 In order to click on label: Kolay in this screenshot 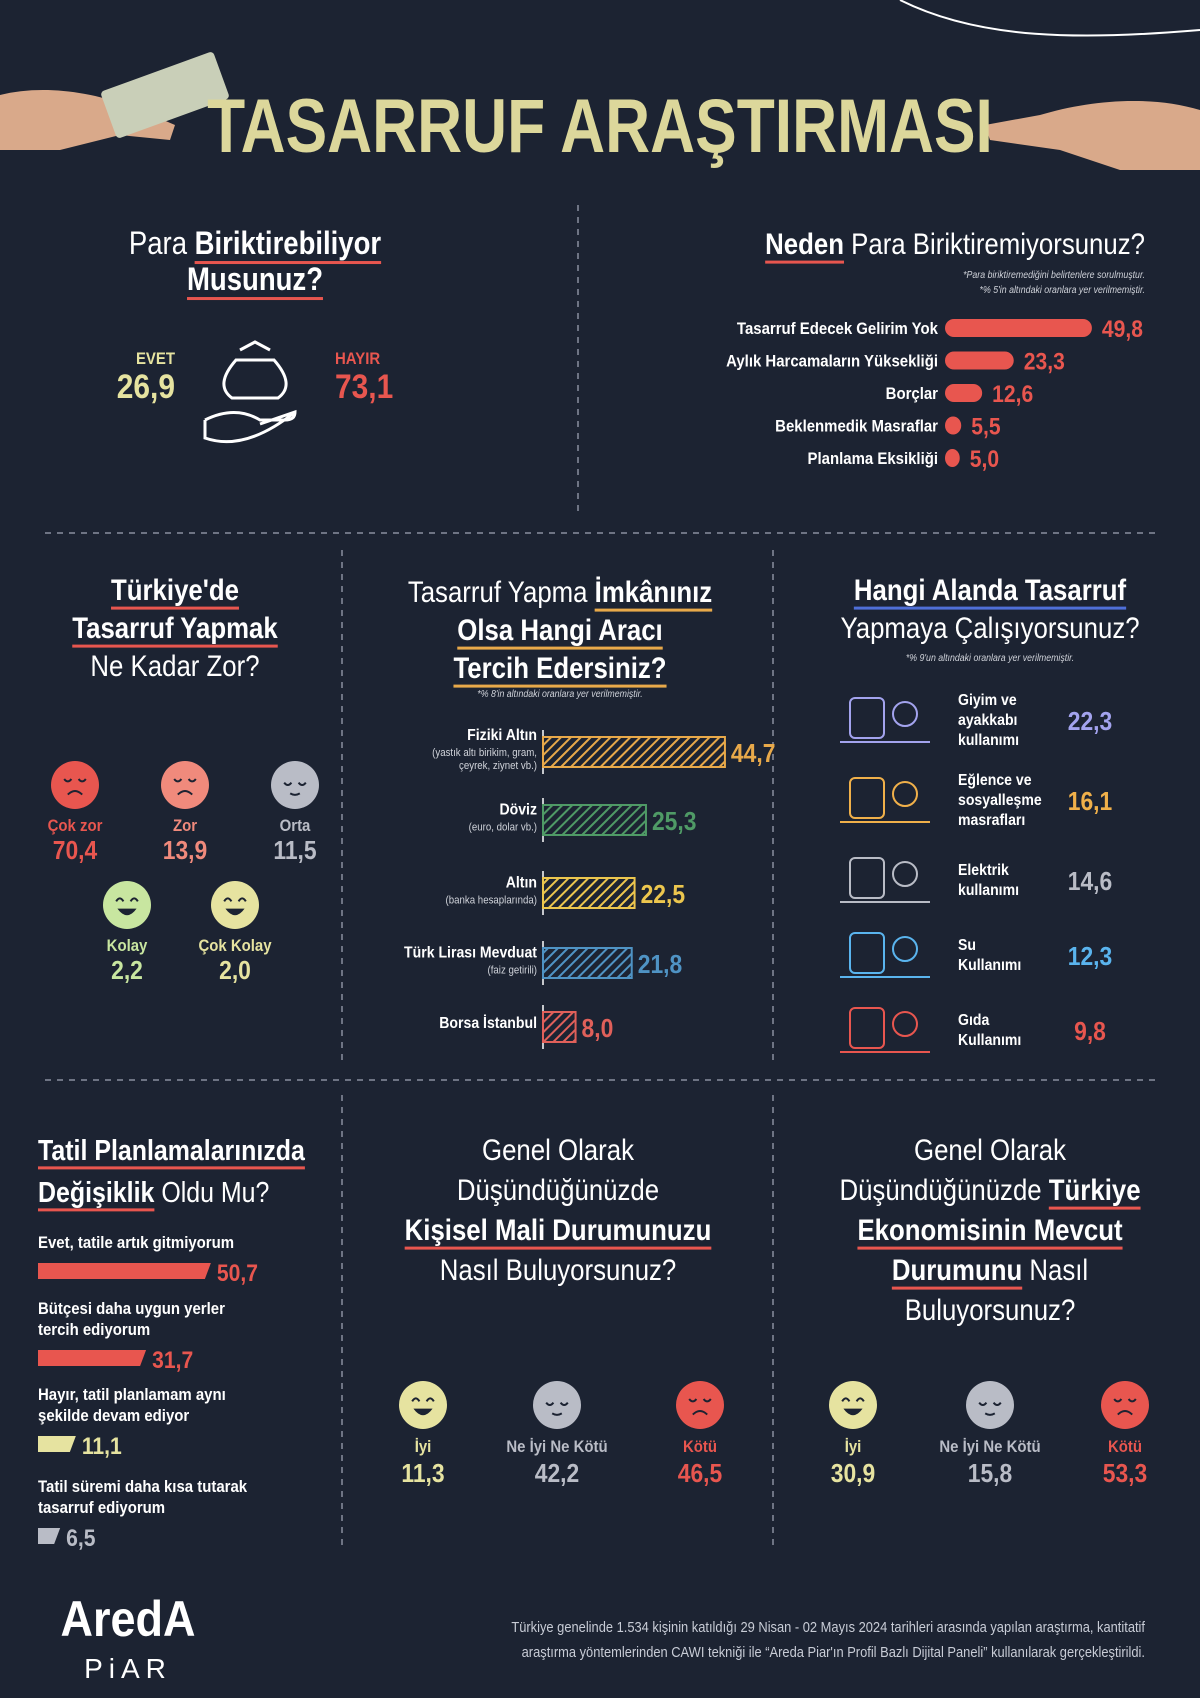, I will do `click(127, 946)`.